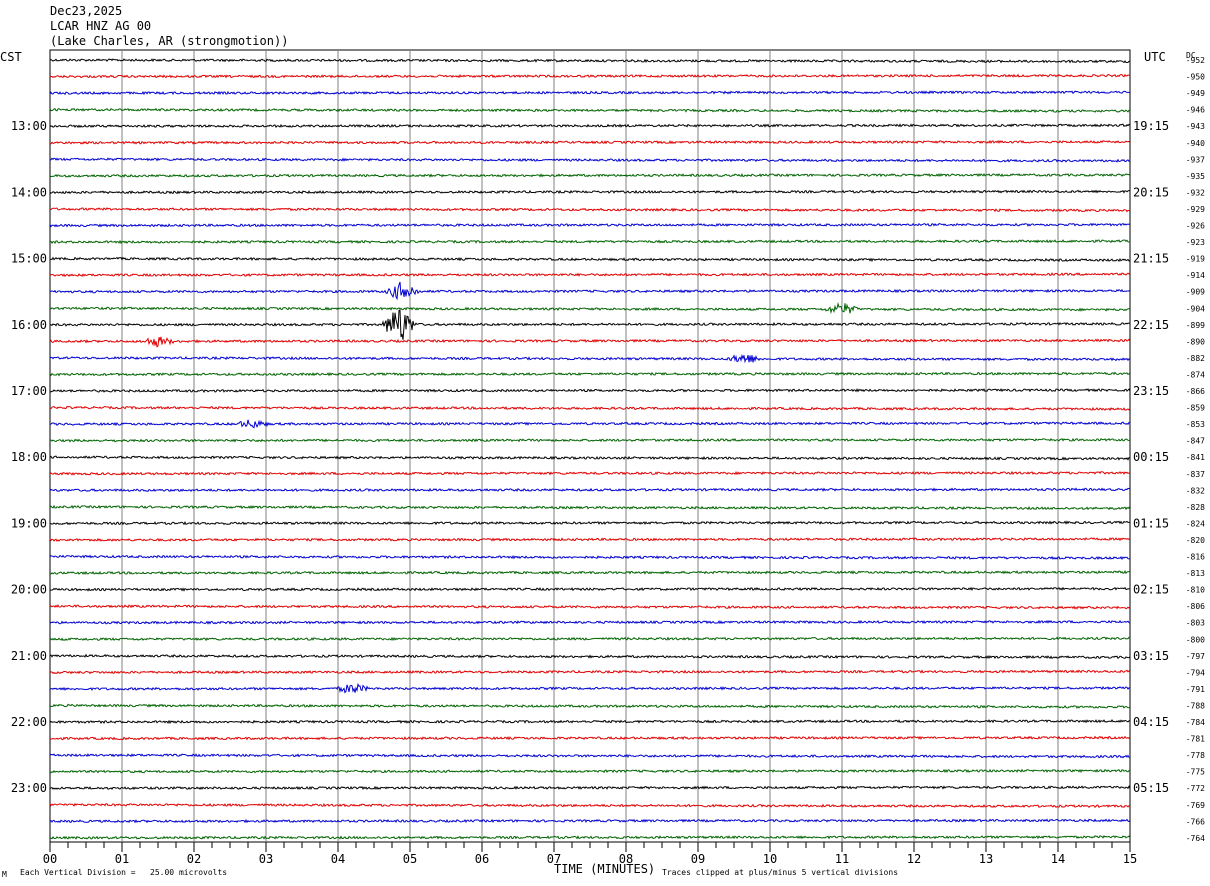  Describe the element at coordinates (1151, 656) in the screenshot. I see `utc-time-label: 03:15` at that location.